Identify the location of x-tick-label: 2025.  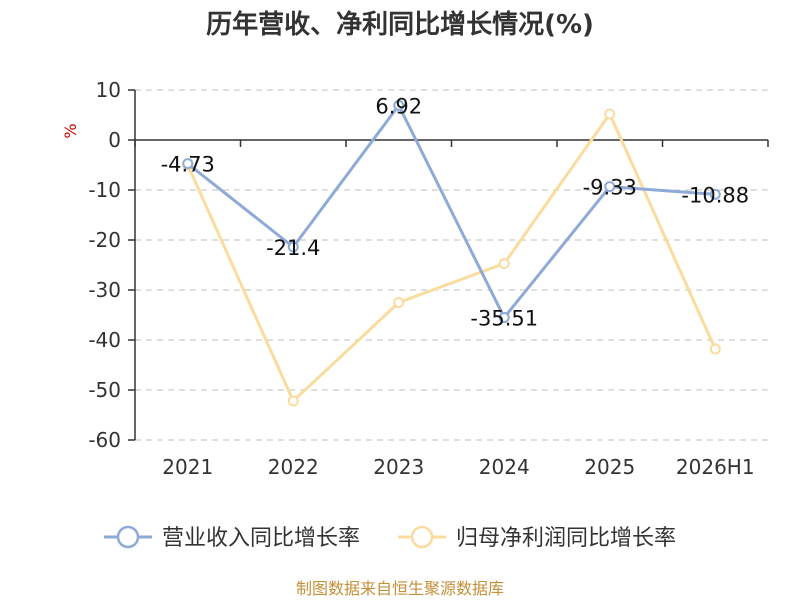
(609, 467).